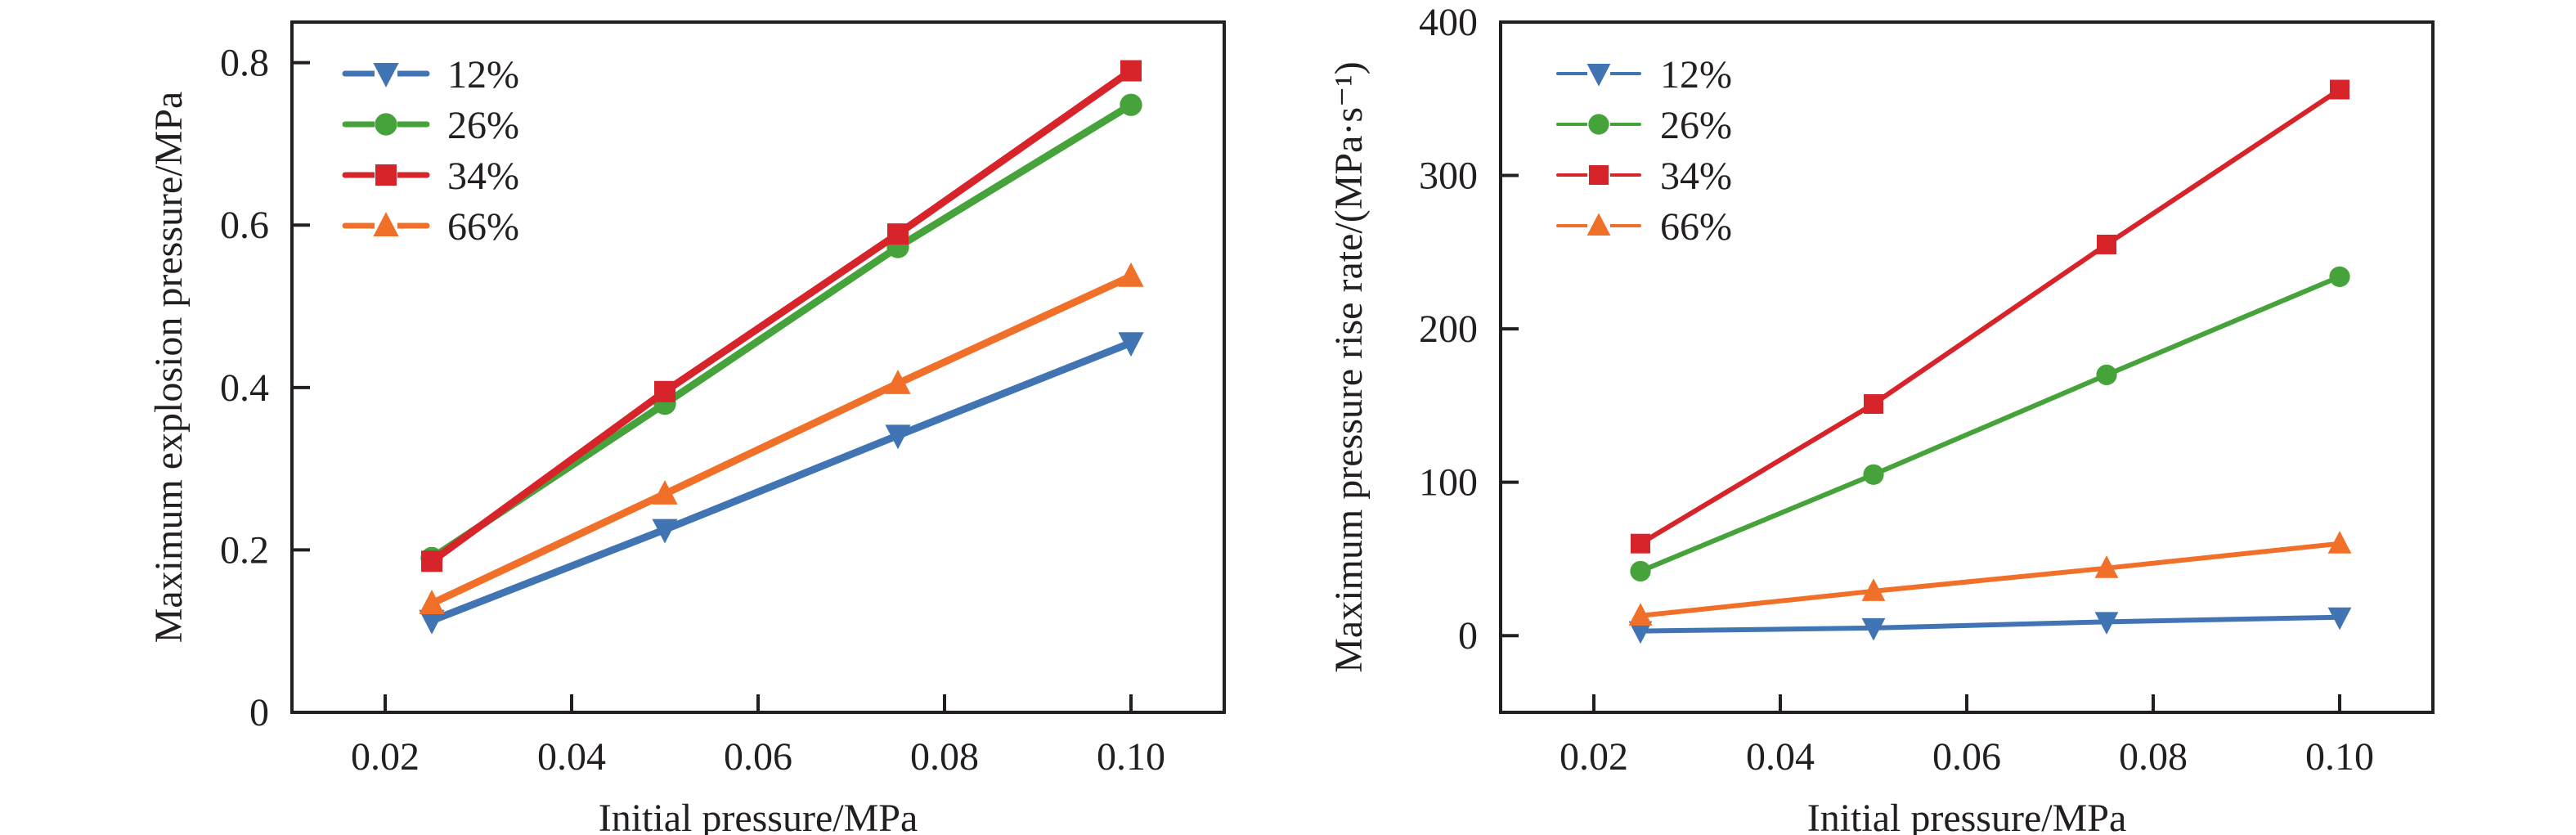 This screenshot has height=835, width=2576. What do you see at coordinates (244, 225) in the screenshot?
I see `y-tick-label: 0.6` at bounding box center [244, 225].